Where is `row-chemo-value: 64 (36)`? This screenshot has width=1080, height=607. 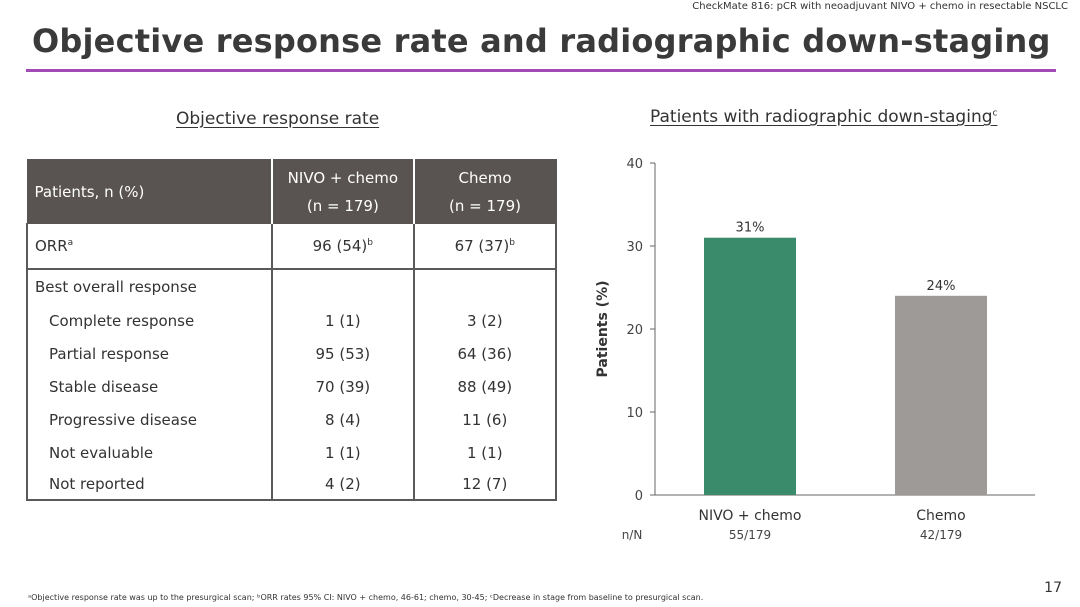
row-chemo-value: 64 (36) is located at coordinates (485, 353).